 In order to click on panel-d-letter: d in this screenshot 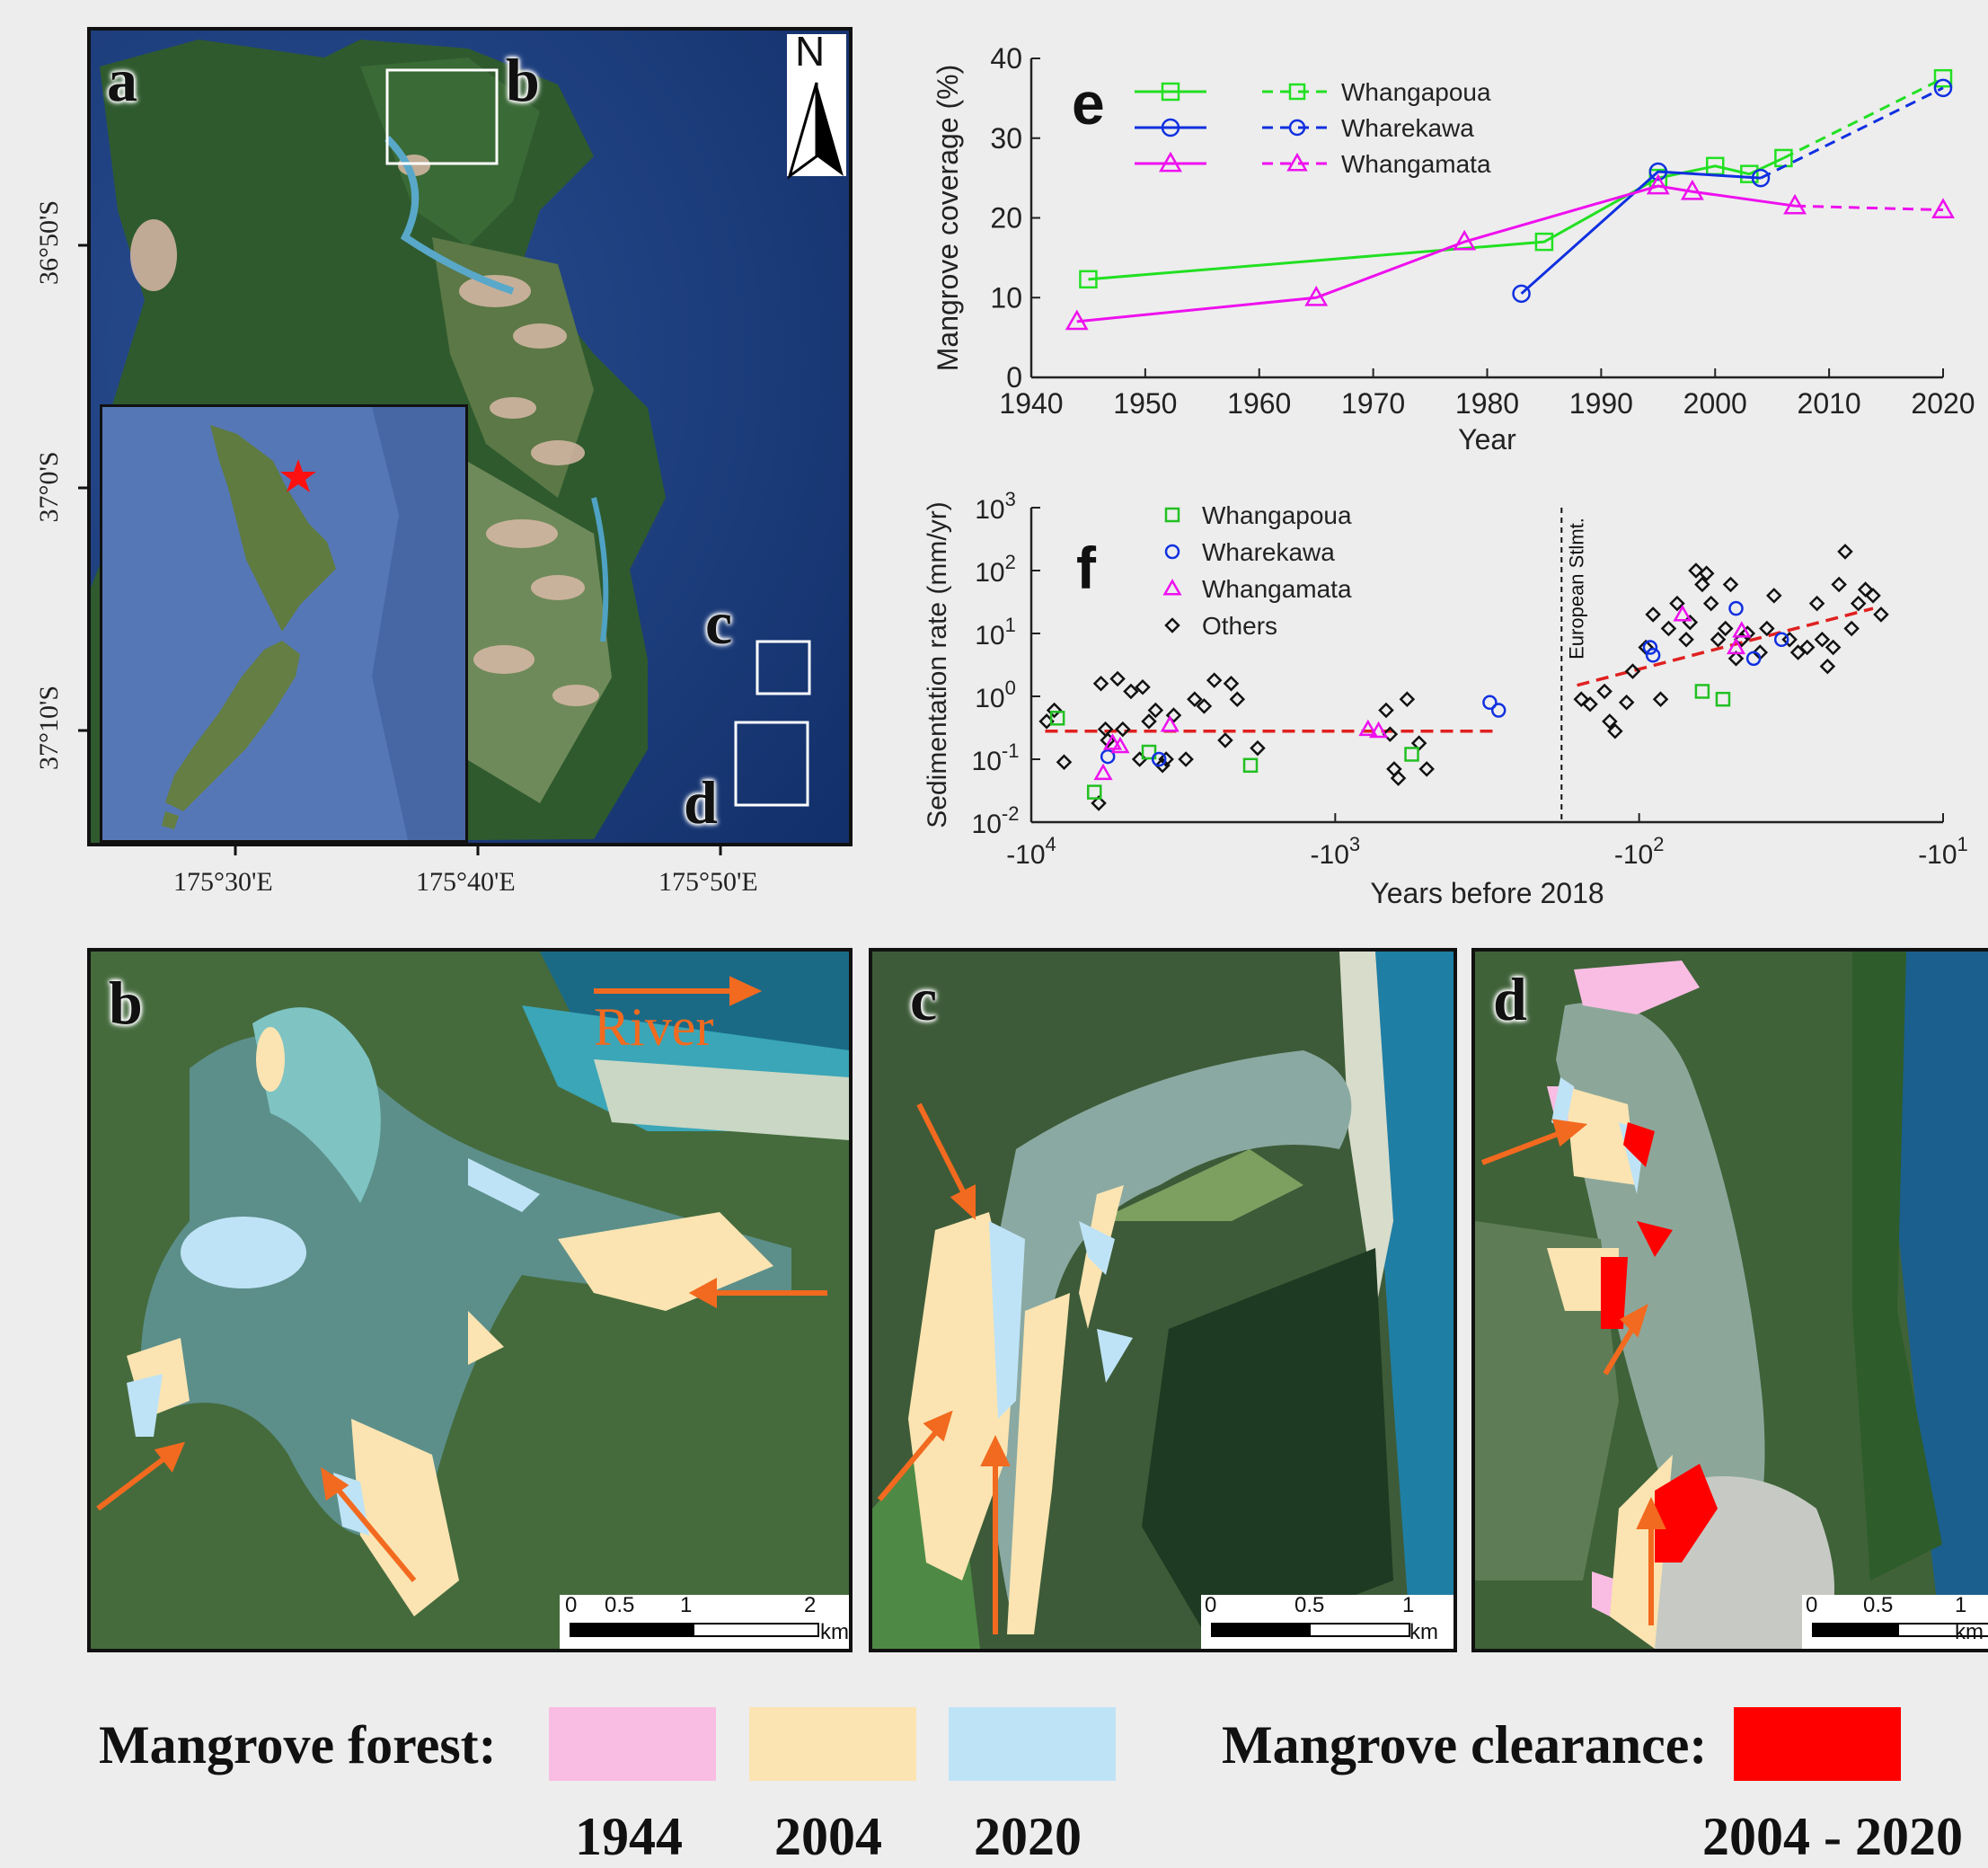, I will do `click(1510, 999)`.